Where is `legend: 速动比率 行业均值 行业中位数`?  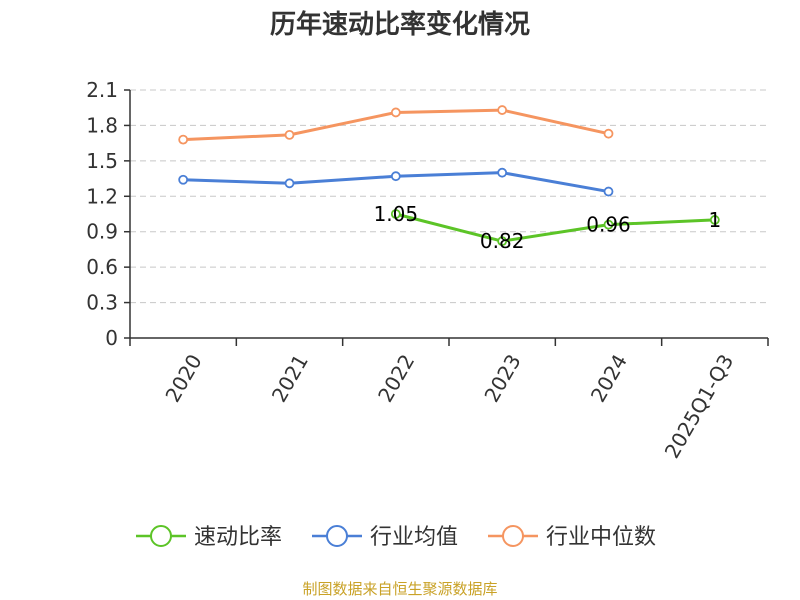 legend: 速动比率 行业均值 行业中位数 is located at coordinates (396, 537).